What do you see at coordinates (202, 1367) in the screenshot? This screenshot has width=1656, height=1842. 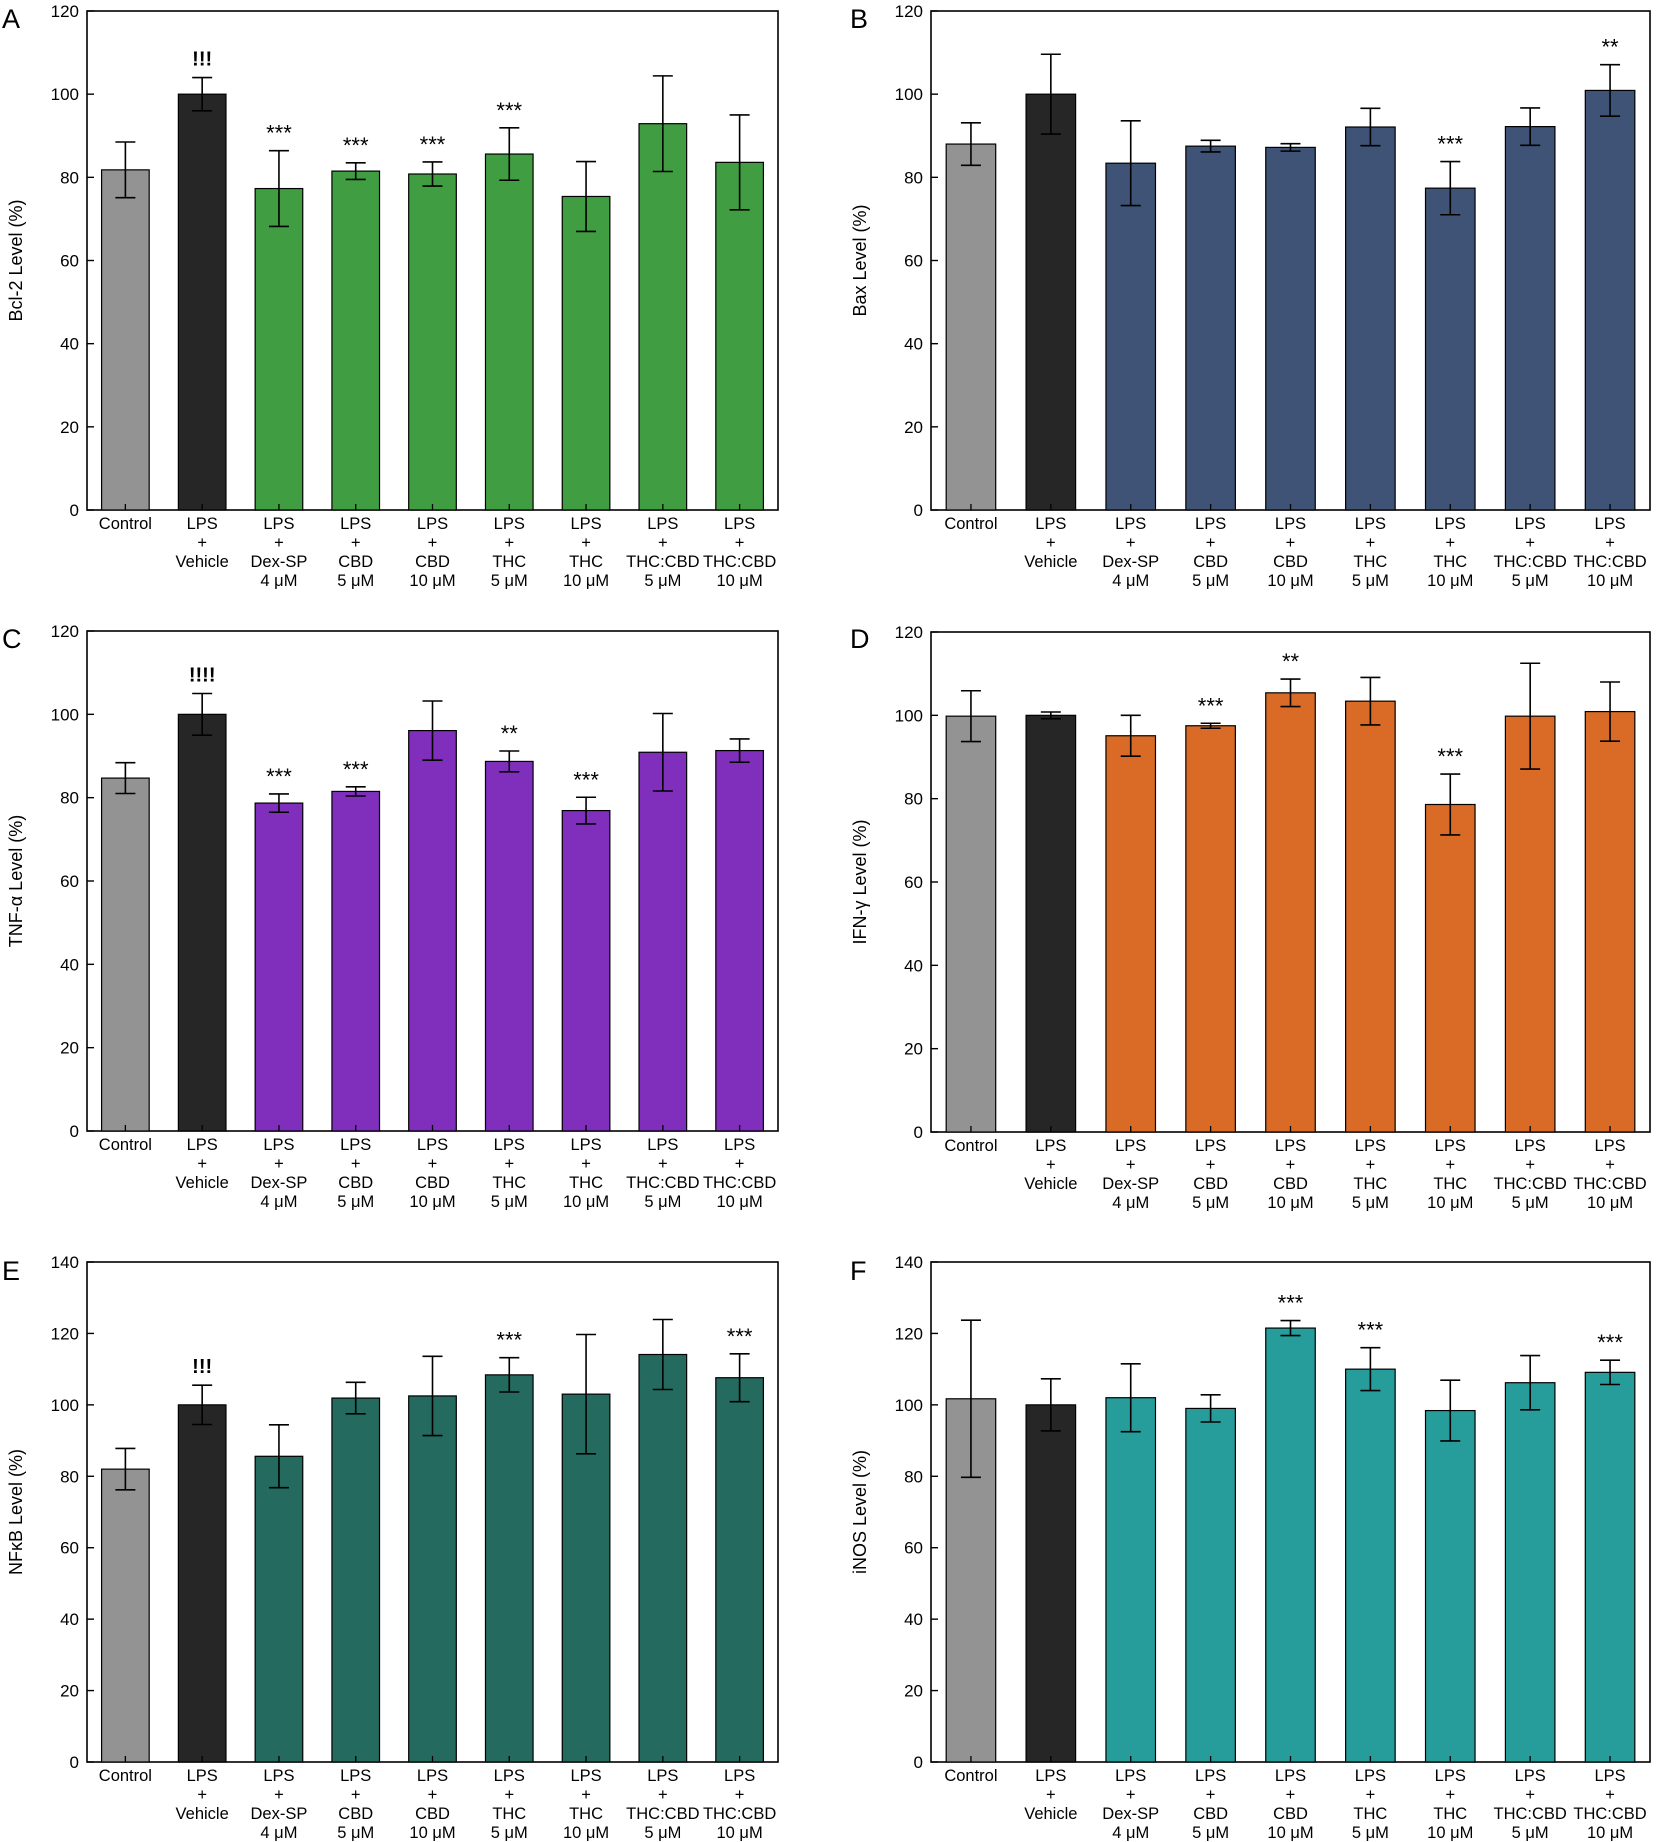 I see `significance-marker: !!!` at bounding box center [202, 1367].